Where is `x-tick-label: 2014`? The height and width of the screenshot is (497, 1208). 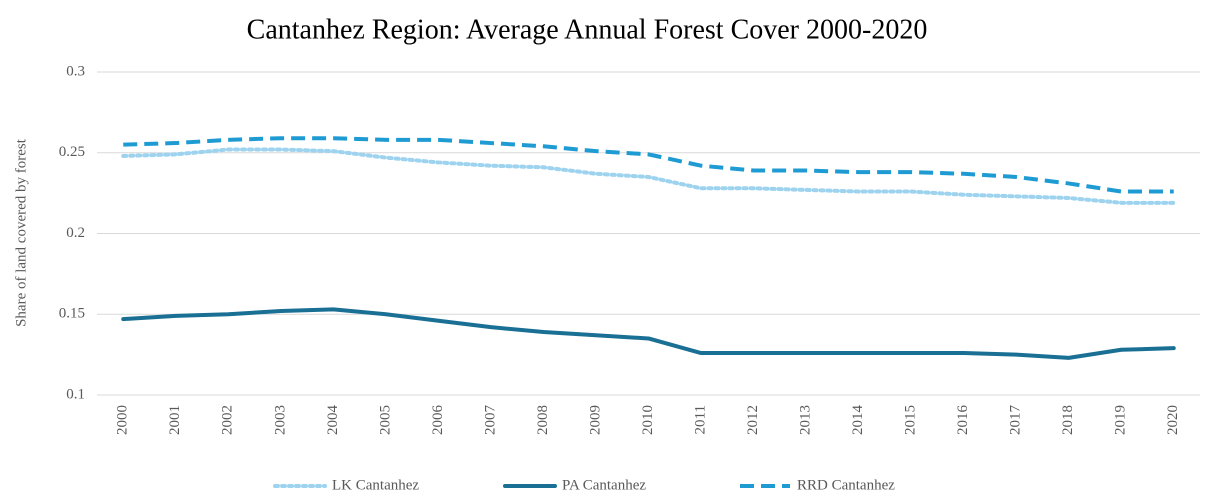 x-tick-label: 2014 is located at coordinates (858, 420).